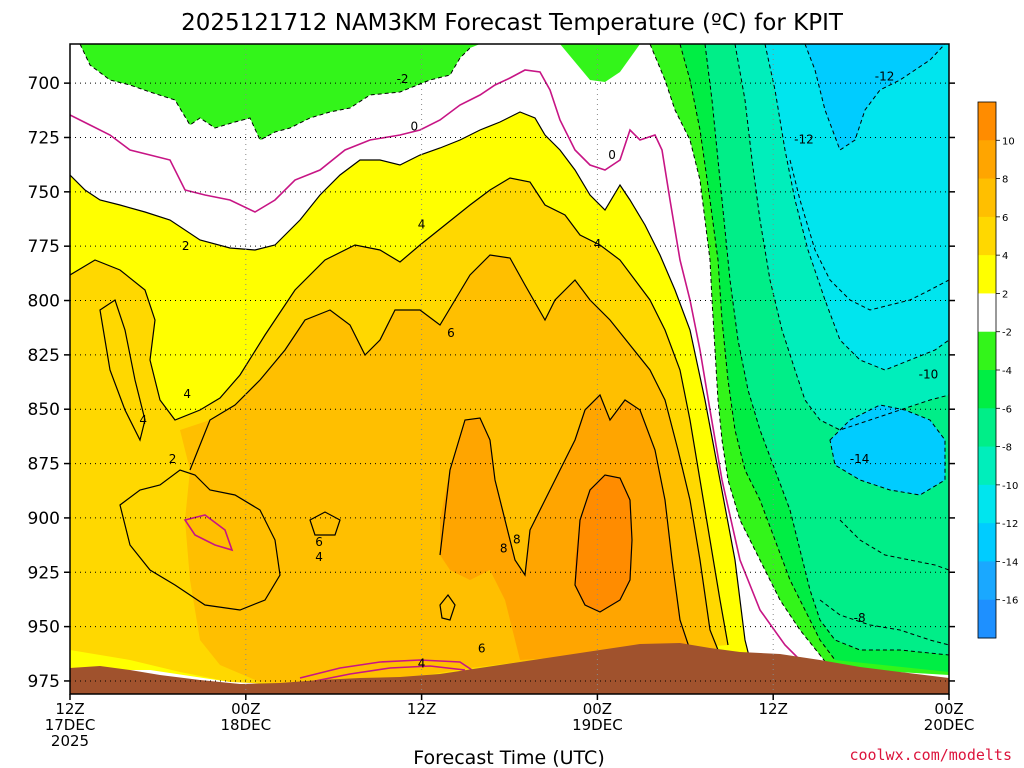  Describe the element at coordinates (70, 741) in the screenshot. I see `x-tick-label: 2025` at that location.